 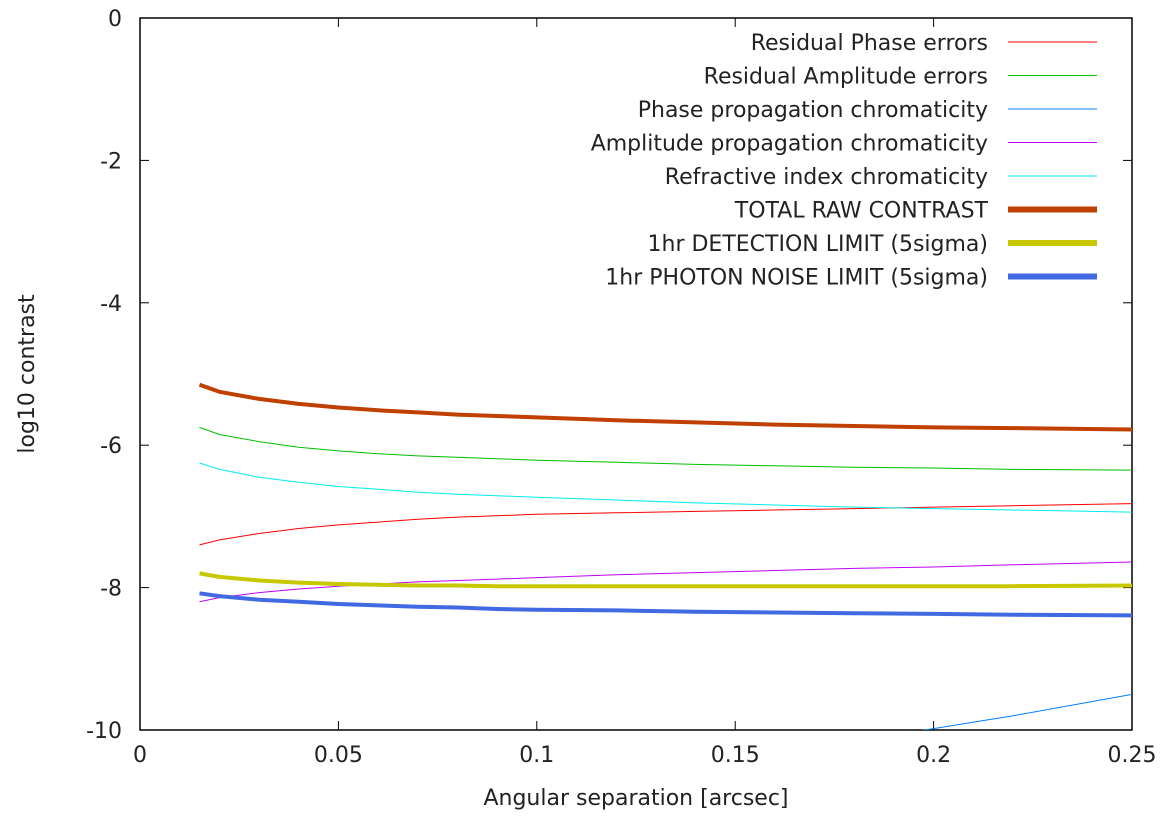 What do you see at coordinates (735, 755) in the screenshot?
I see `x-tick-label: 0.15` at bounding box center [735, 755].